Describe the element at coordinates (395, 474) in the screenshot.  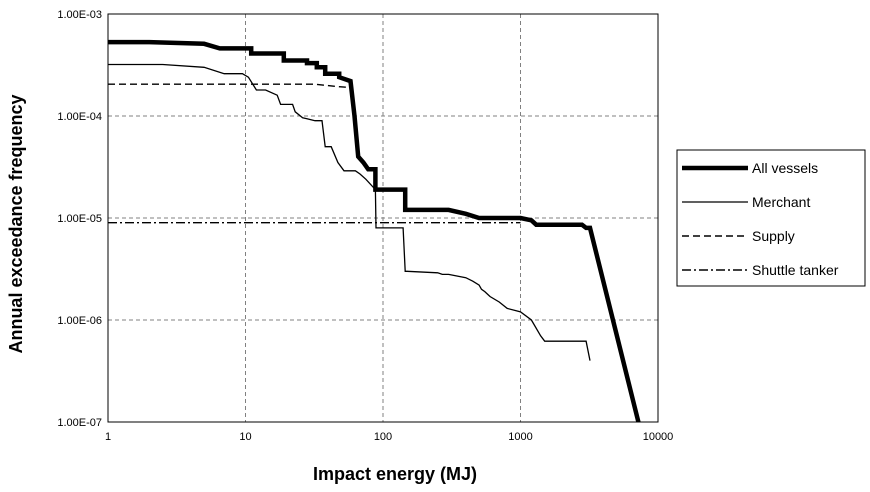
I see `x-axis-title: Impact energy (MJ)` at that location.